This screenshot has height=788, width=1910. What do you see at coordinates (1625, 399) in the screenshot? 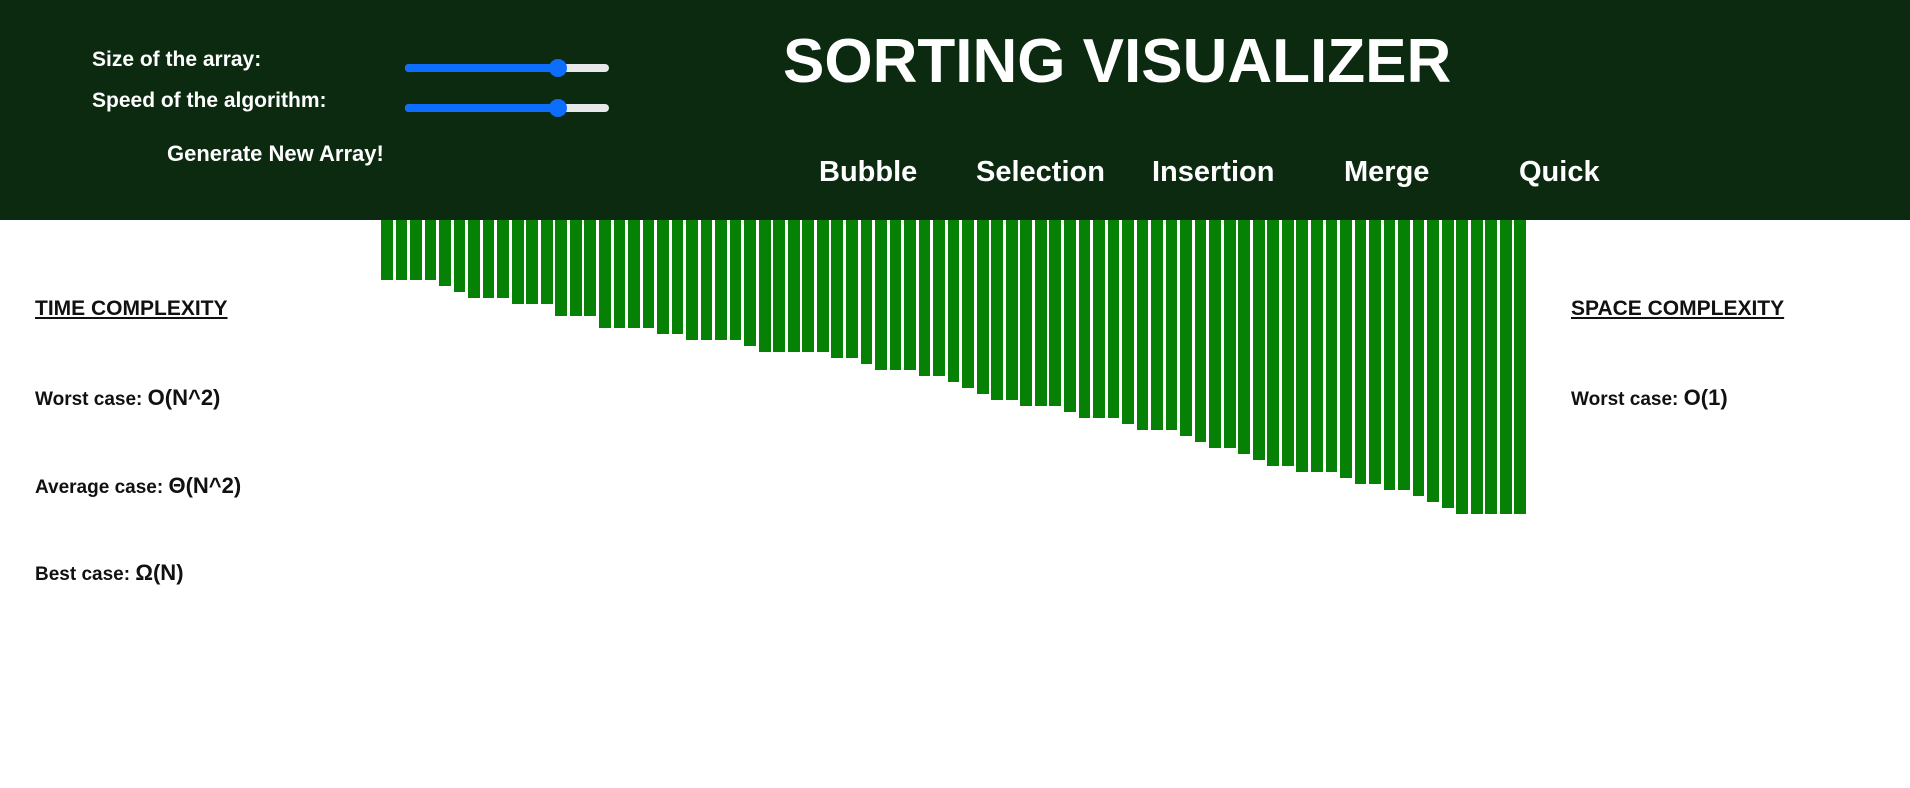
I see `space-worst-case-label: Worst case:` at bounding box center [1625, 399].